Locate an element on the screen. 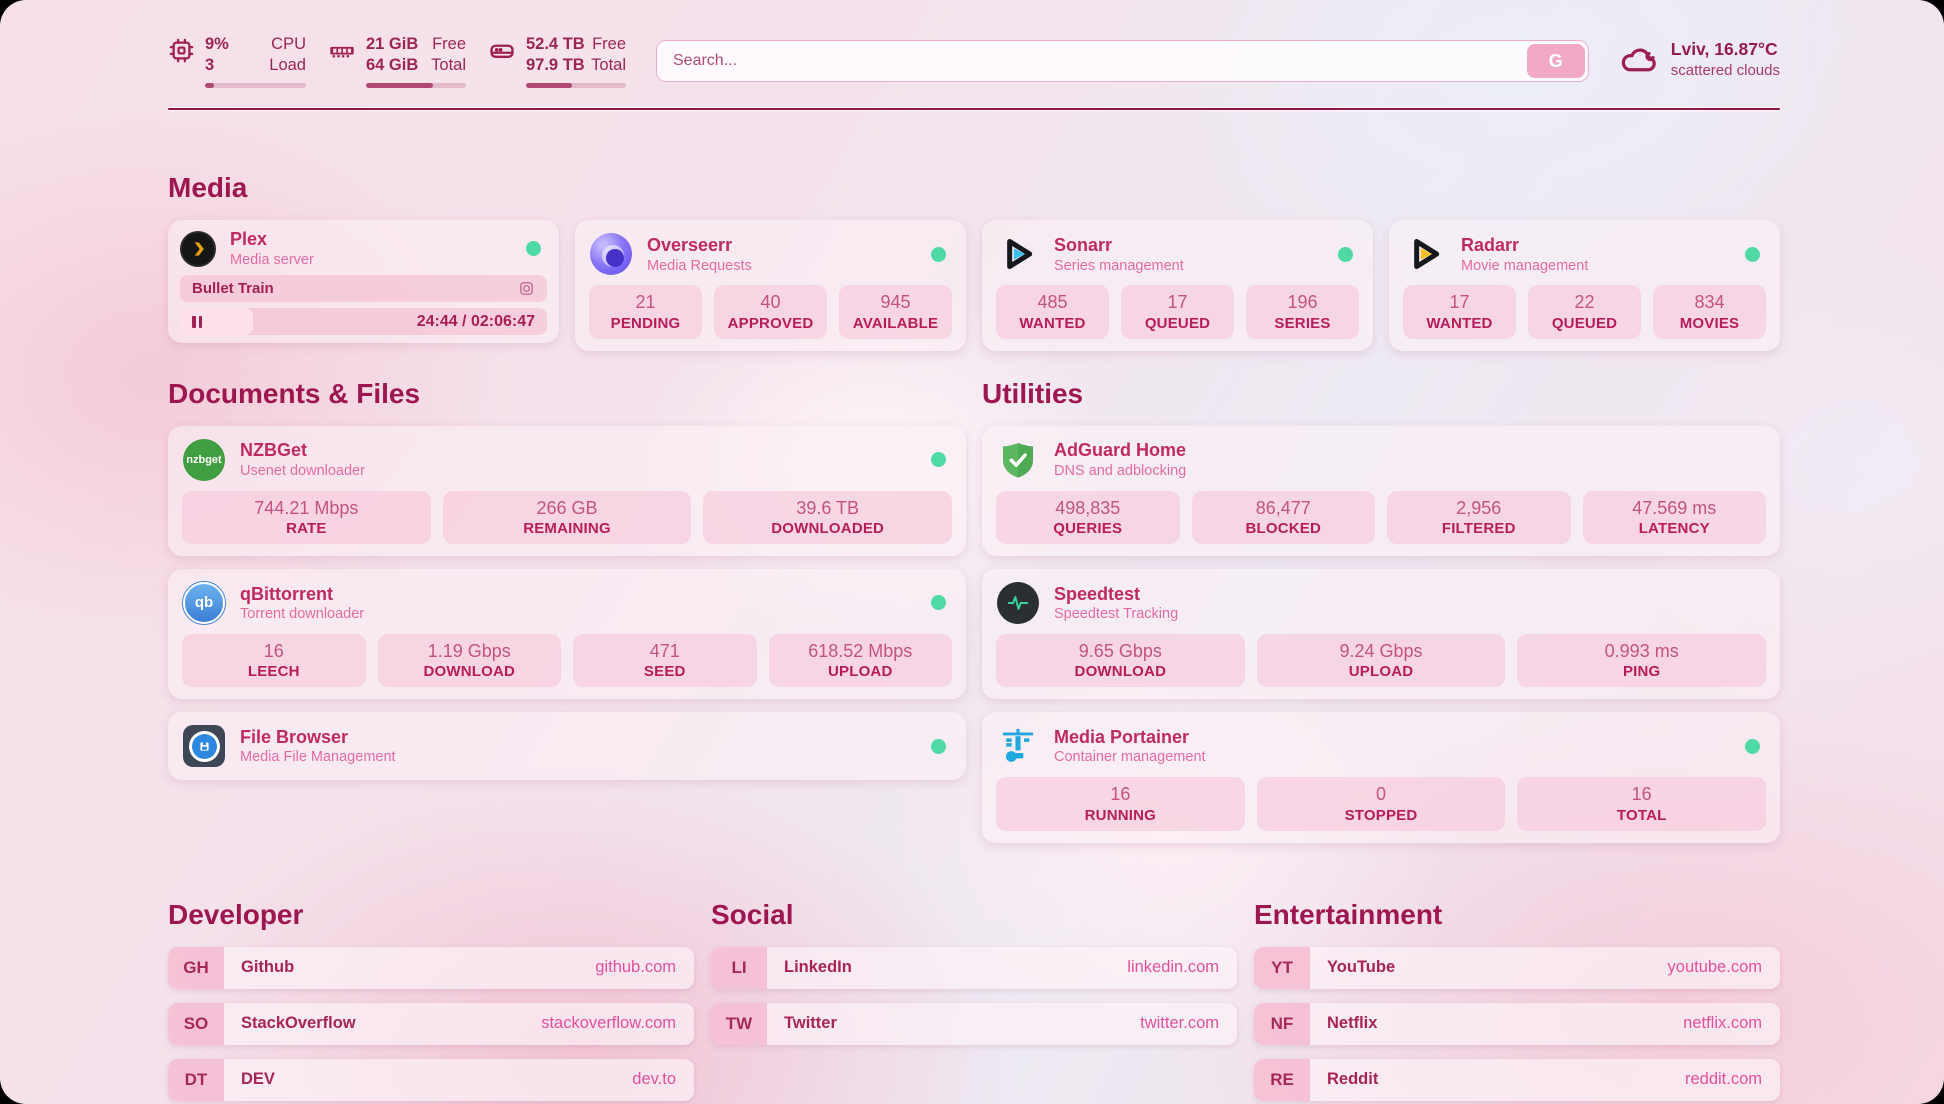 The image size is (1944, 1104). stat-tile: 47.569 ms LATENCY is located at coordinates (1674, 517).